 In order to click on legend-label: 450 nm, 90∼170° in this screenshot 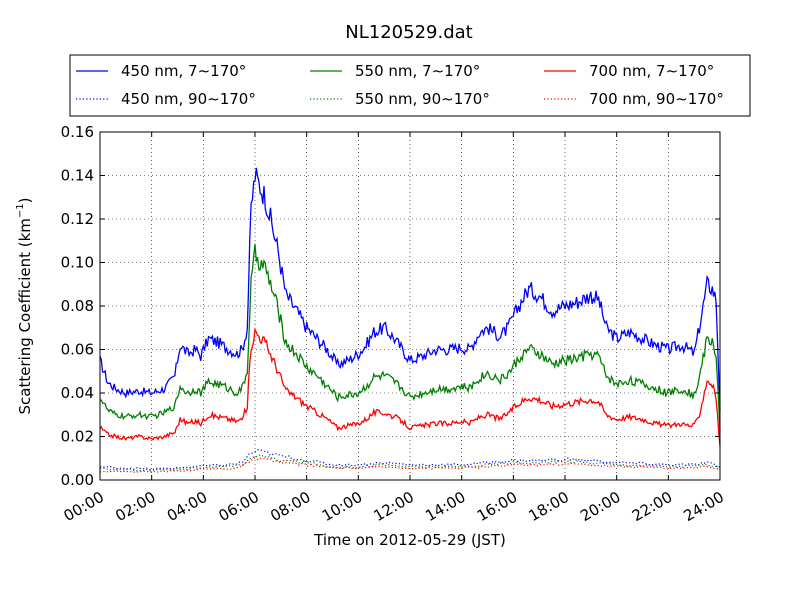, I will do `click(188, 99)`.